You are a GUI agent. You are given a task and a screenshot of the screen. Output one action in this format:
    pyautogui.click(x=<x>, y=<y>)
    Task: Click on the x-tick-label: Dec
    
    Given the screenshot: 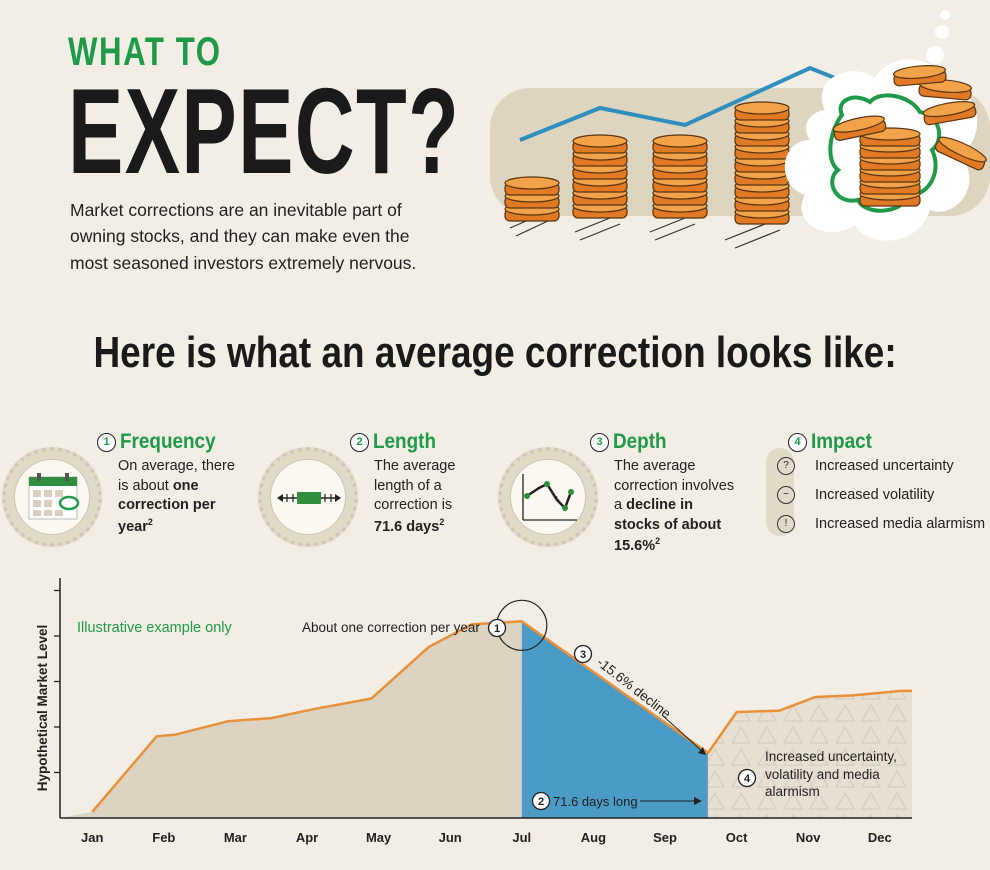 What is the action you would take?
    pyautogui.click(x=880, y=837)
    